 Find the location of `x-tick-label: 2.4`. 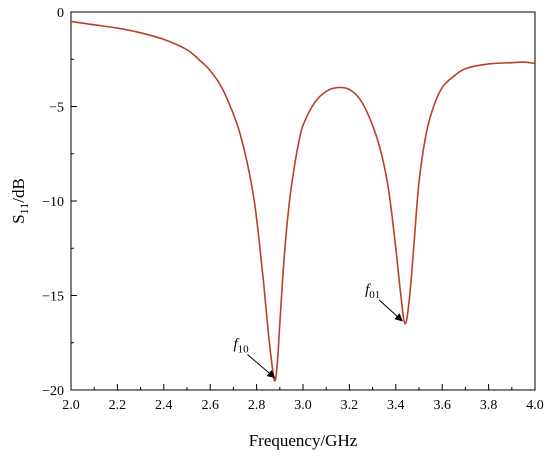

x-tick-label: 2.4 is located at coordinates (164, 405).